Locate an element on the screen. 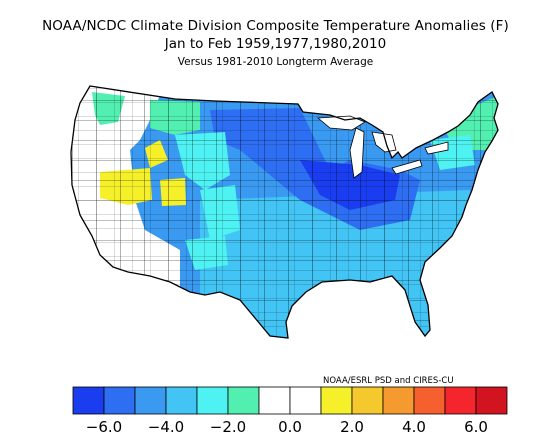  legend-tick-label: −4.0 is located at coordinates (166, 427).